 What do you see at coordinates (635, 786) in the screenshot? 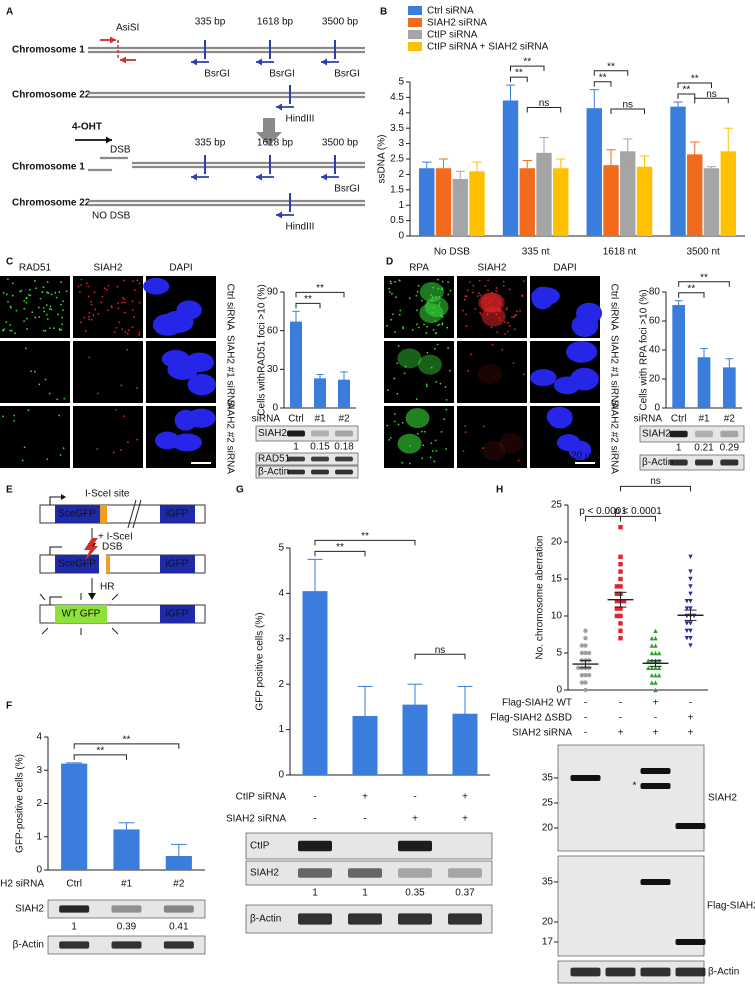
I see `asterisk: *` at bounding box center [635, 786].